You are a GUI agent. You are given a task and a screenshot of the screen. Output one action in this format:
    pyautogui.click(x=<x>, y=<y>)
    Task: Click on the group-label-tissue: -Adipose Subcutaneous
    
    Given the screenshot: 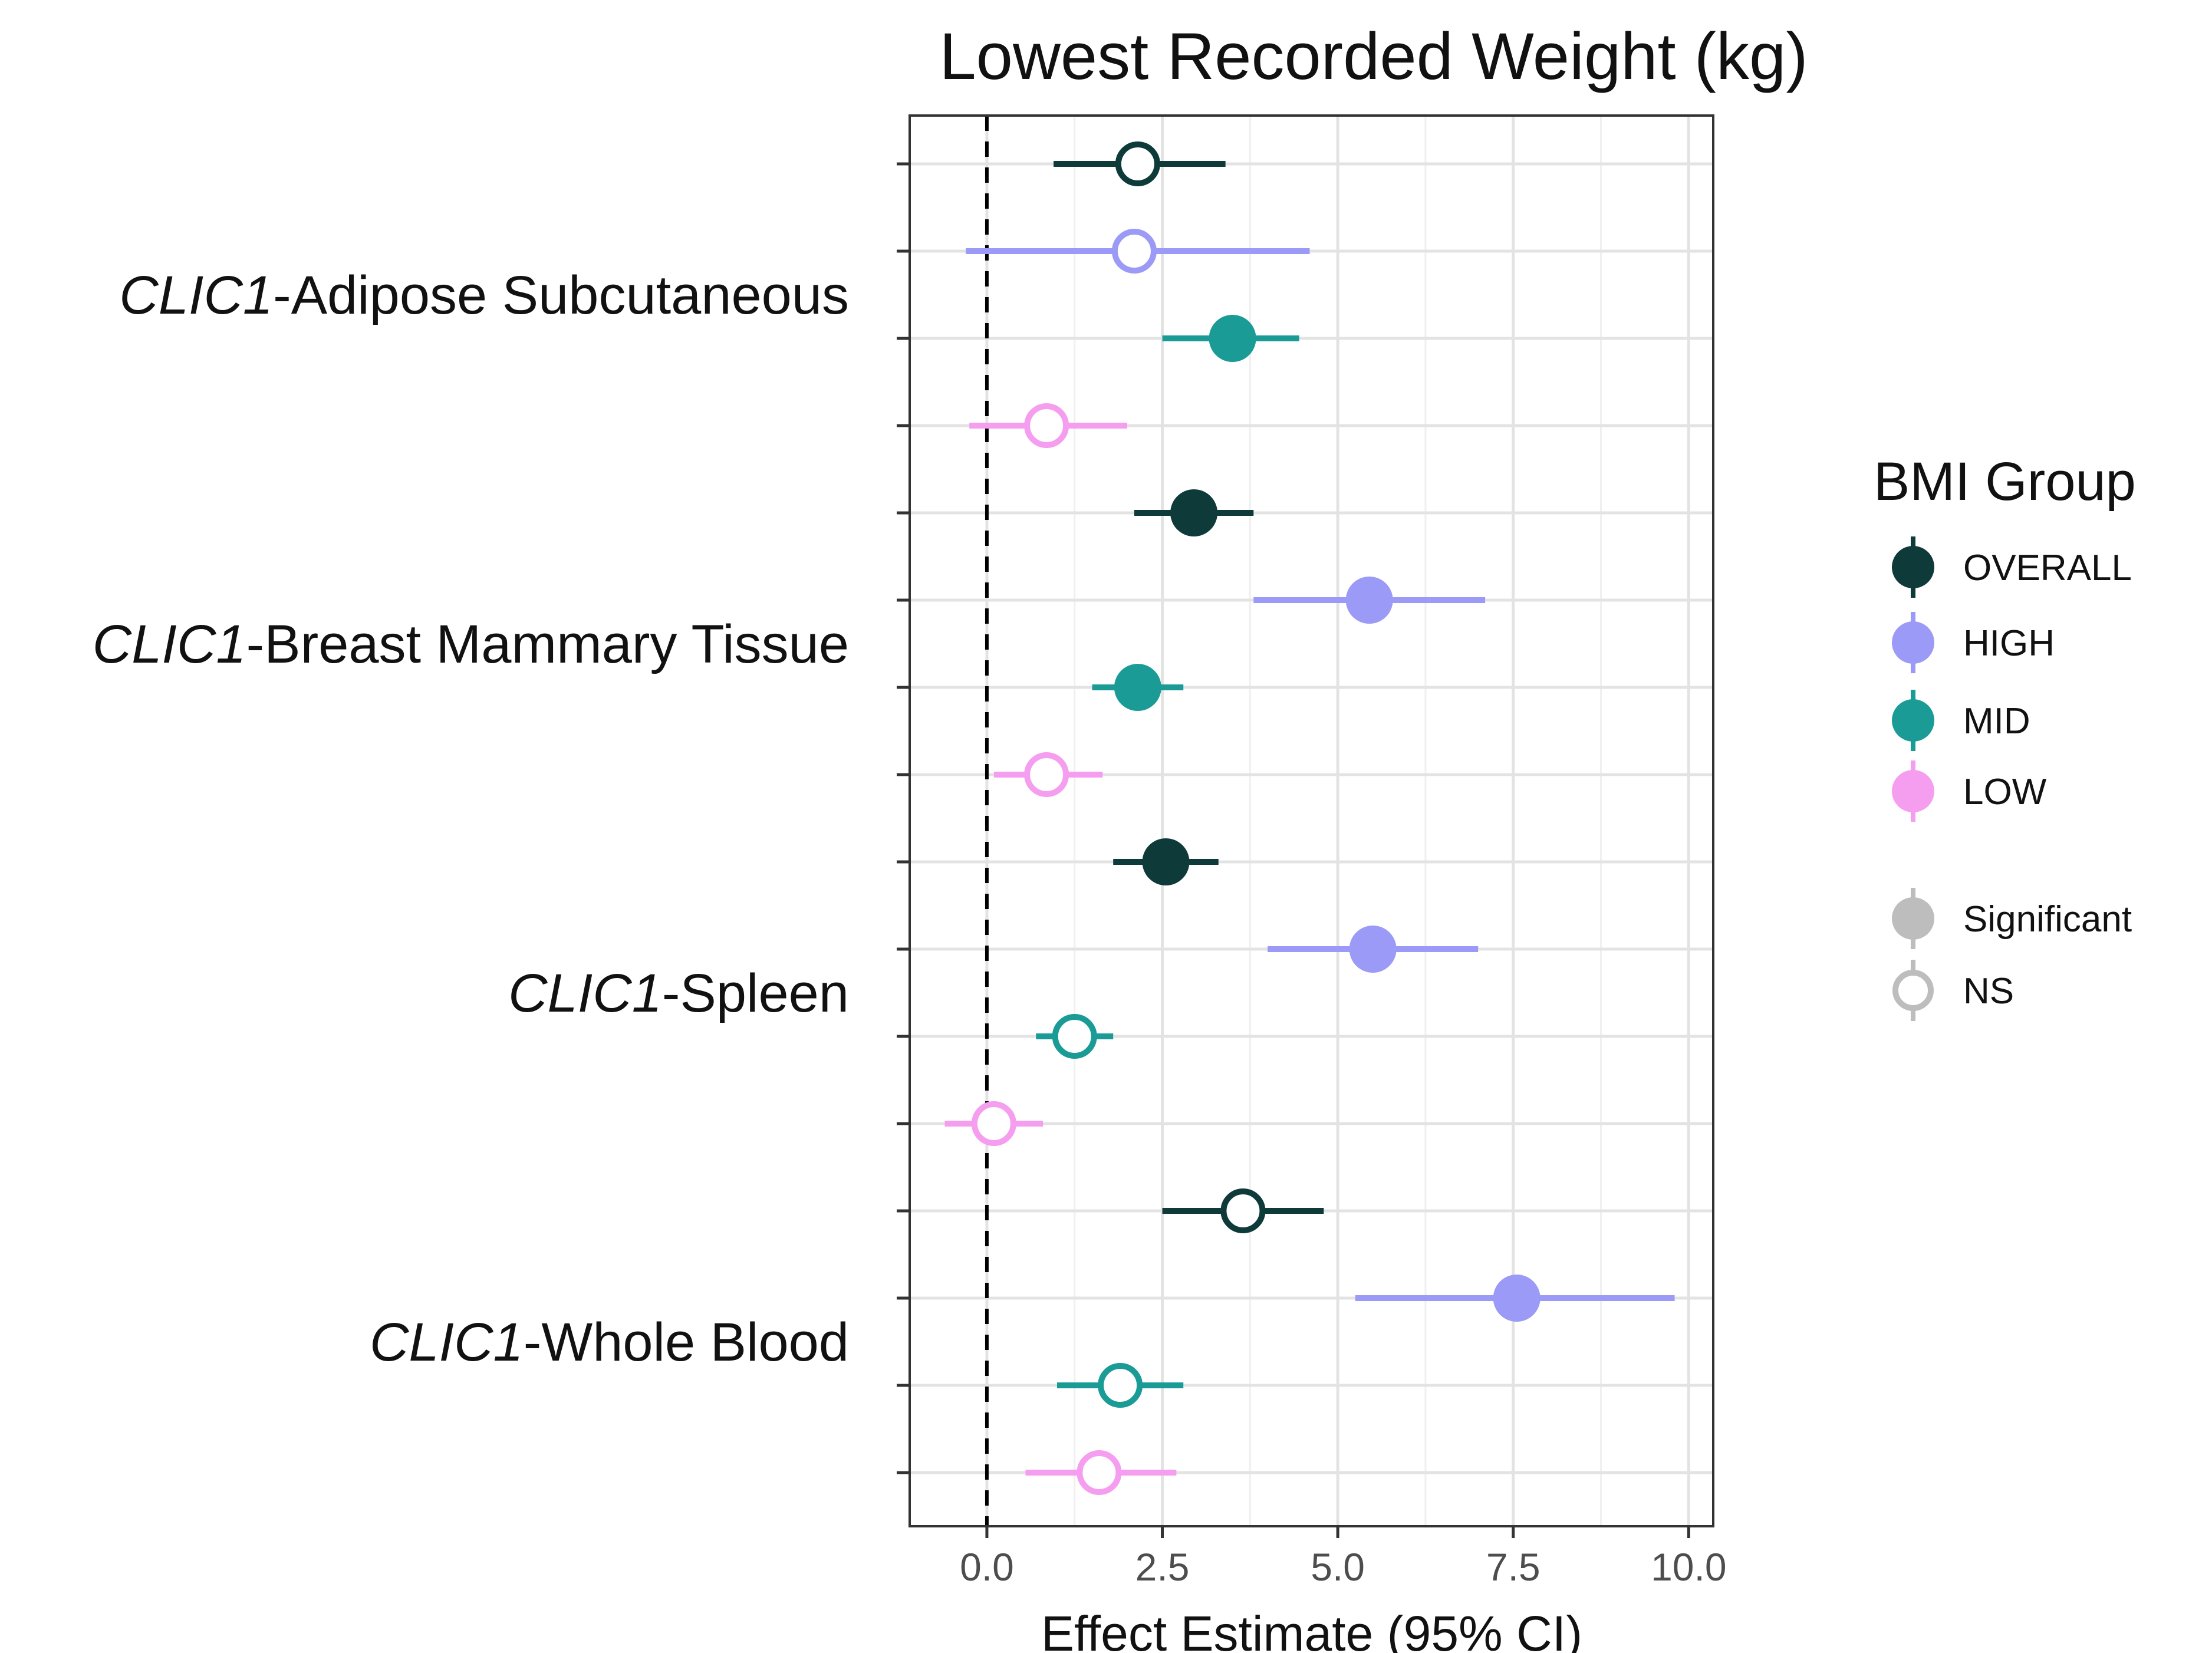 What is the action you would take?
    pyautogui.click(x=561, y=295)
    